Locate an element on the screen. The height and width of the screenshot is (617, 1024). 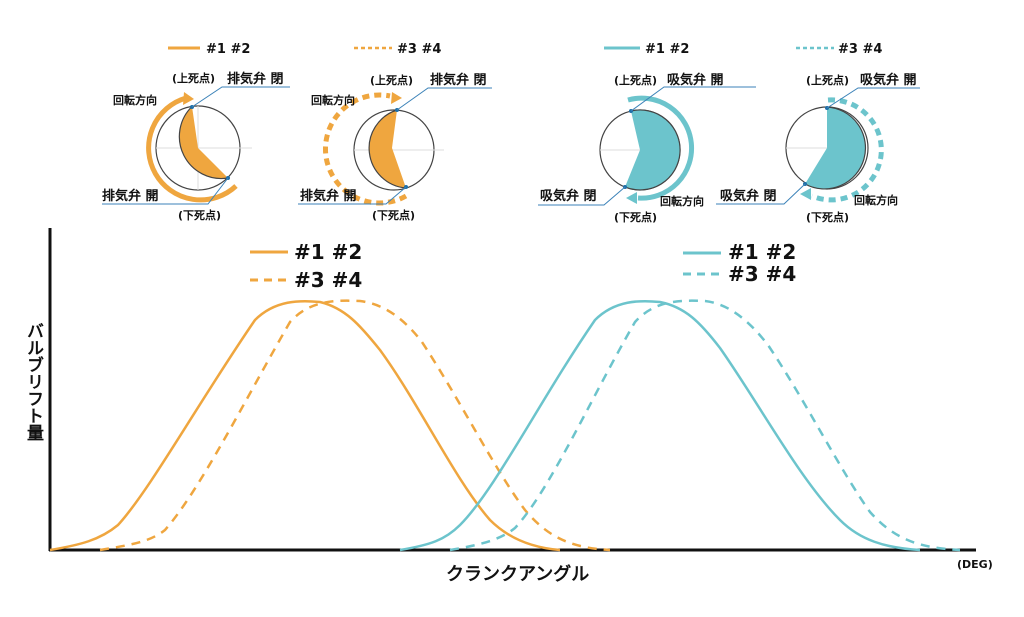
y-axis-label: バルブリフト量 is located at coordinates (33, 381).